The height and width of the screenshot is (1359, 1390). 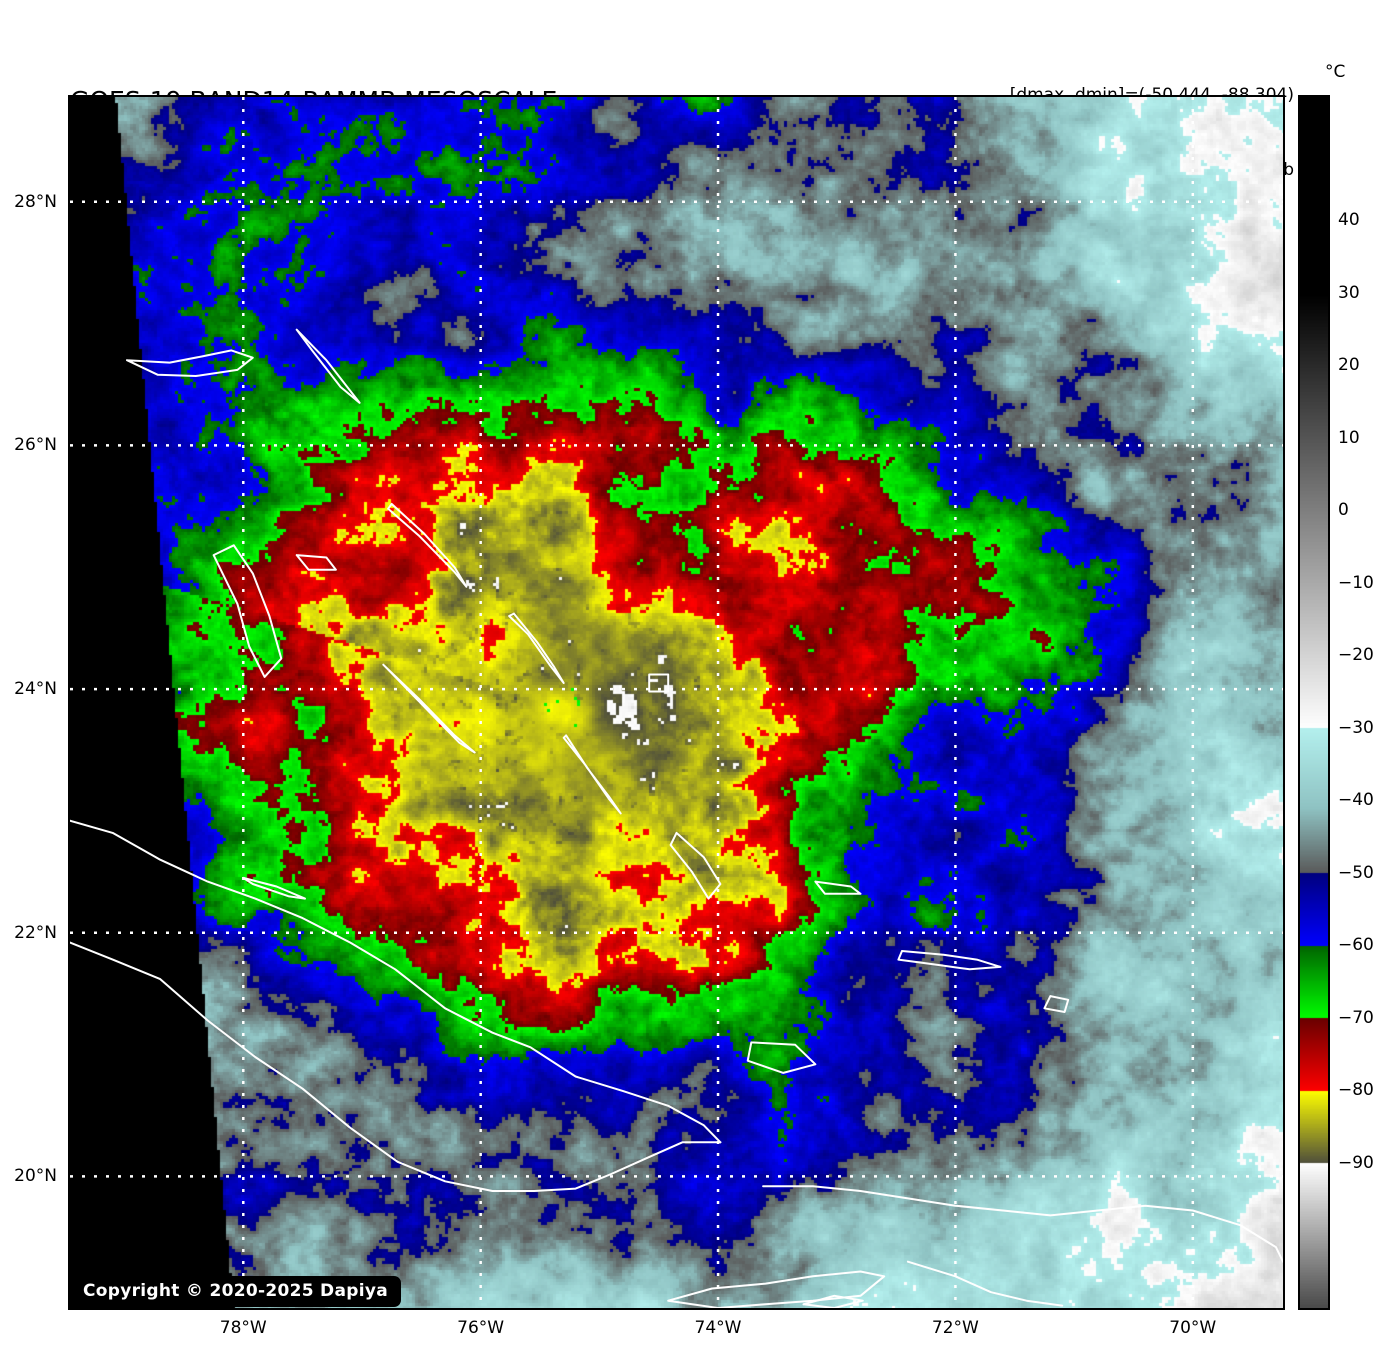 I want to click on longitude-tick-label: 76°W, so click(x=481, y=1328).